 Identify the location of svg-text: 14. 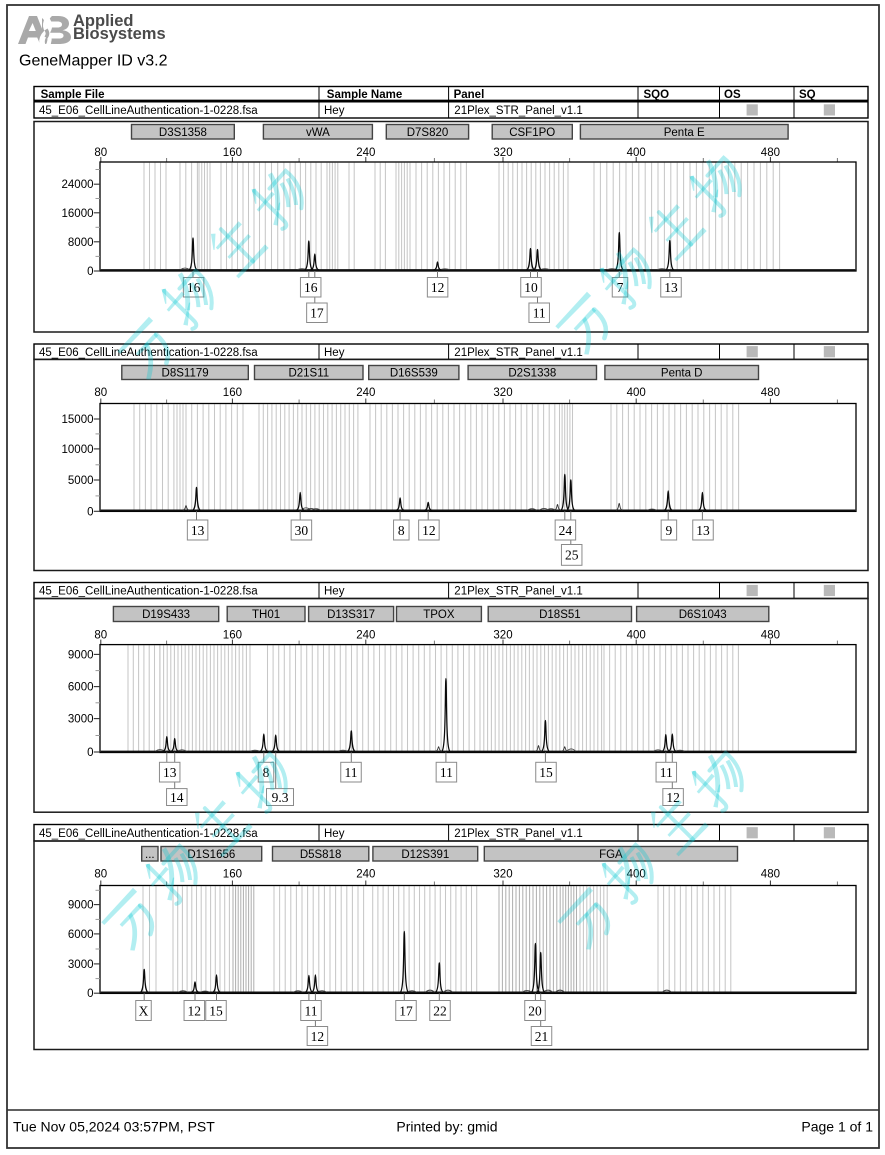
(177, 797).